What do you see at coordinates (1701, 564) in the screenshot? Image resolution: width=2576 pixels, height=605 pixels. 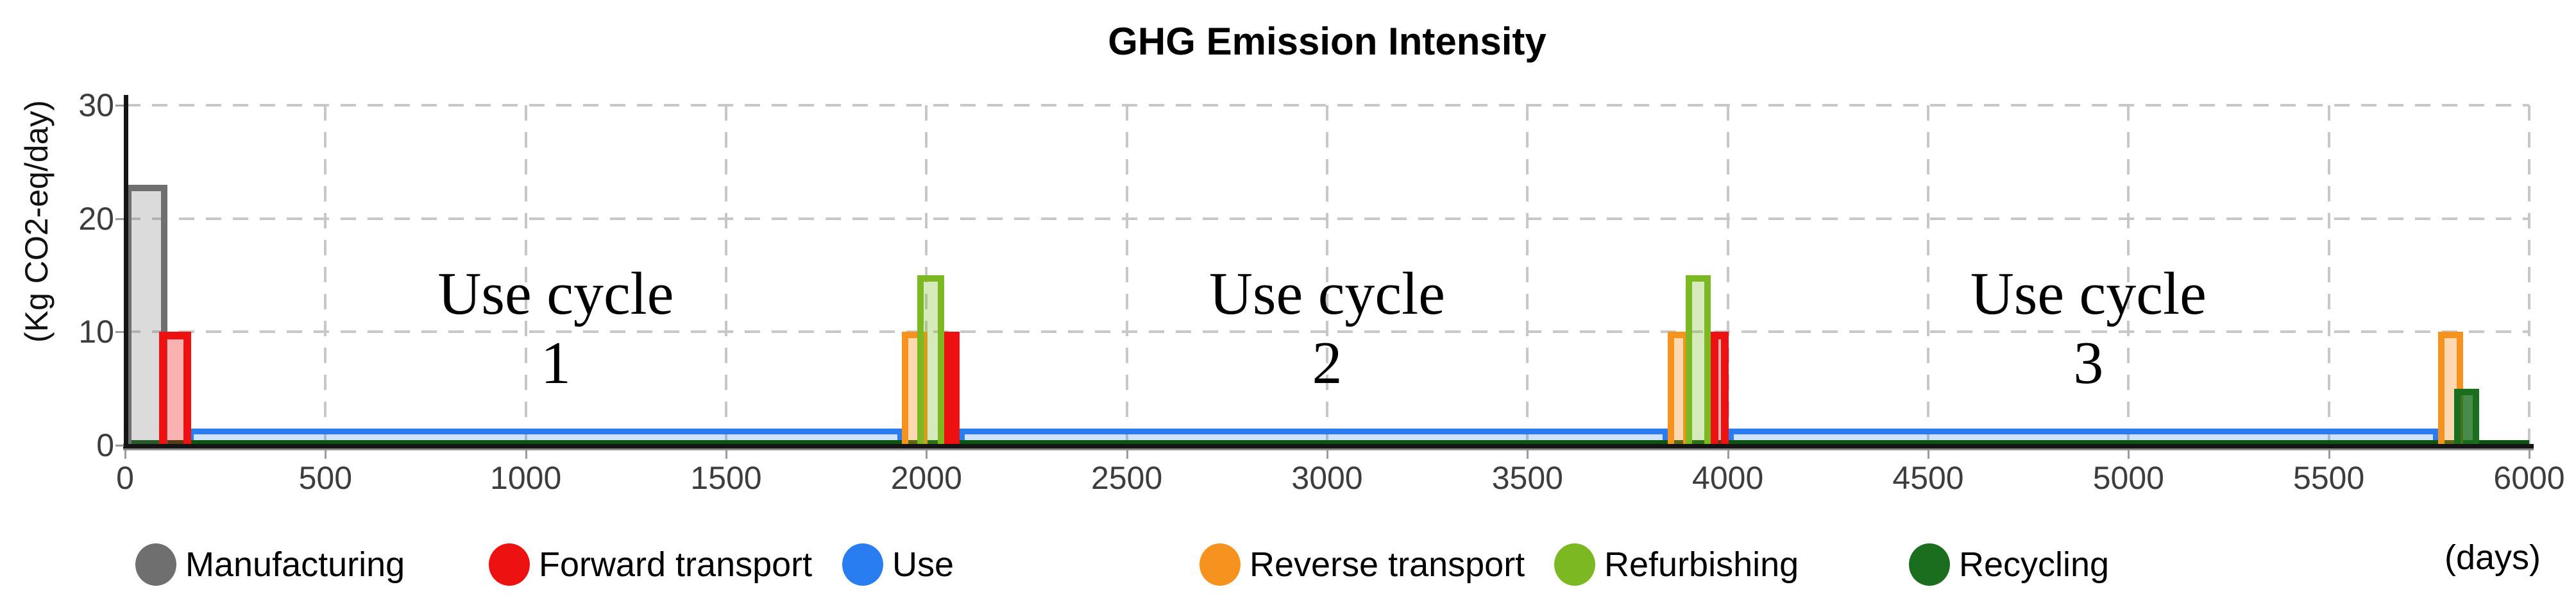 I see `legend-label-refurbishing: Refurbishing` at bounding box center [1701, 564].